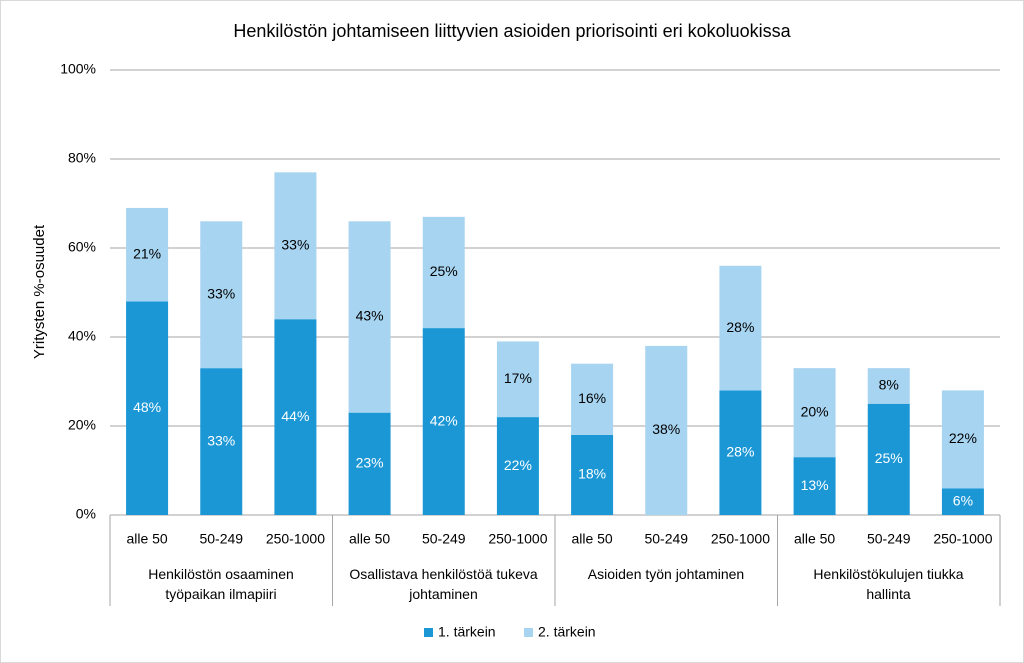 This screenshot has width=1024, height=663. I want to click on data-label: 43%, so click(370, 316).